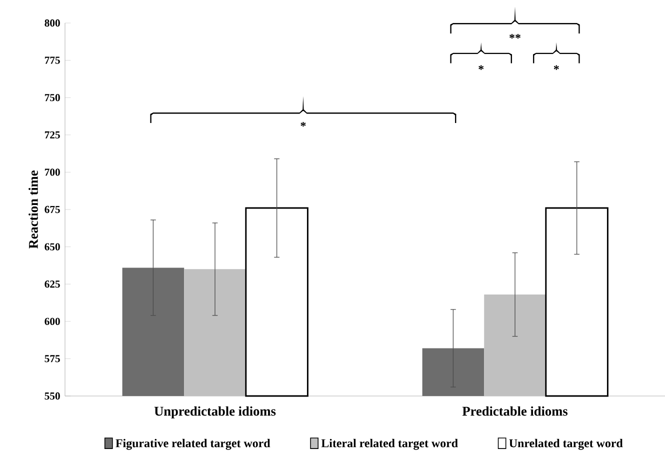 Image resolution: width=665 pixels, height=459 pixels. Describe the element at coordinates (33, 209) in the screenshot. I see `y-axis-title: Reaction time` at that location.